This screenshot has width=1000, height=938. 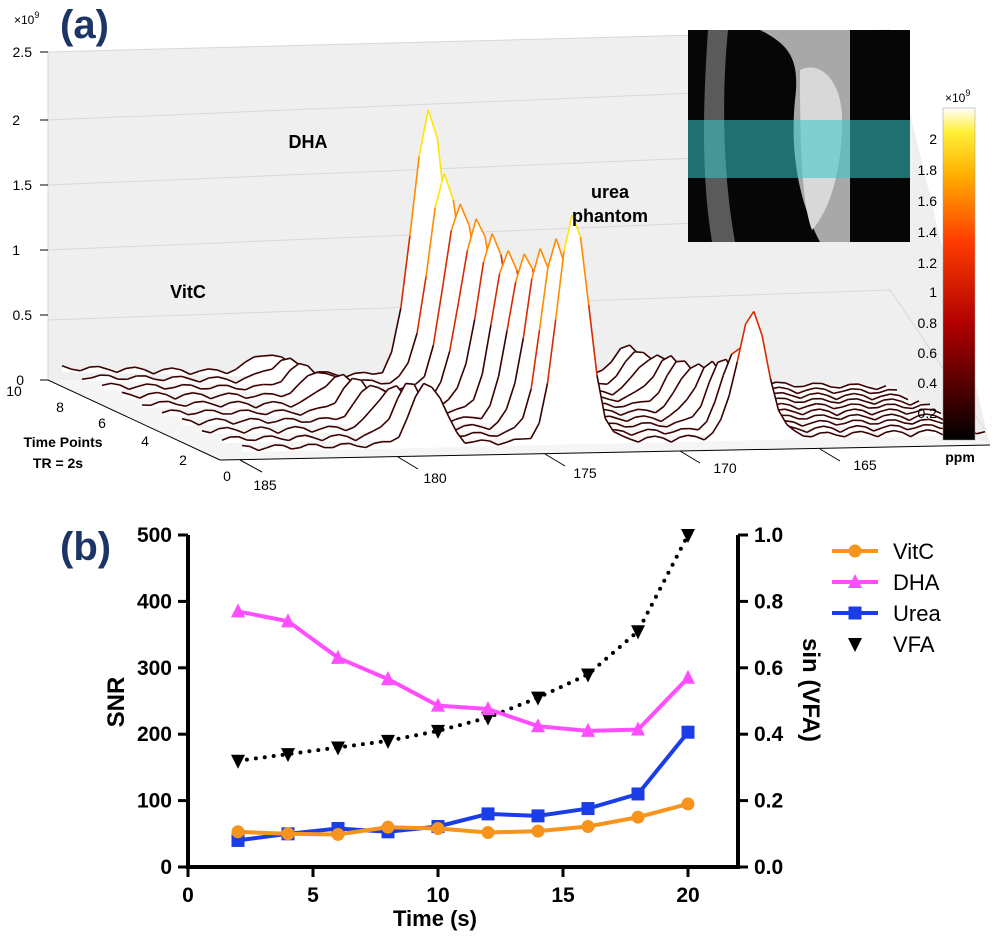 What do you see at coordinates (563, 895) in the screenshot?
I see `x-tick-label: 15` at bounding box center [563, 895].